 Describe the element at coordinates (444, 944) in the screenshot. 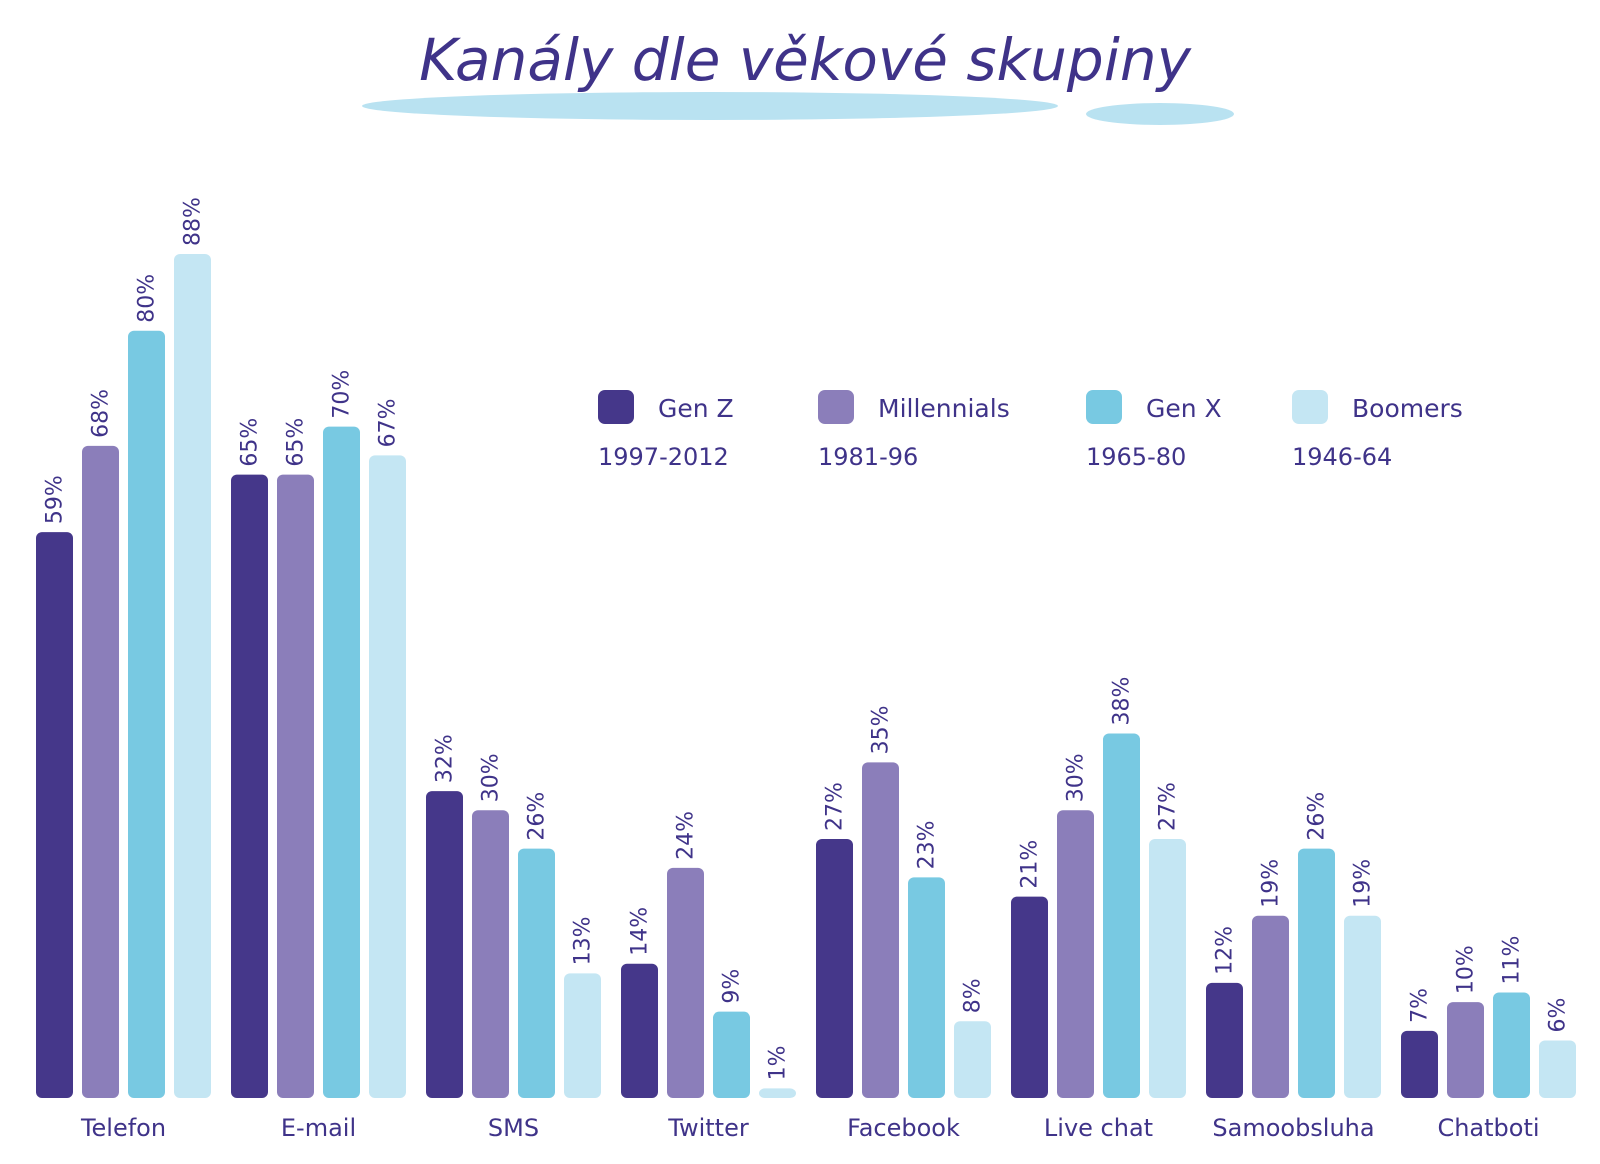

I see `bar-sms-gen-z` at that location.